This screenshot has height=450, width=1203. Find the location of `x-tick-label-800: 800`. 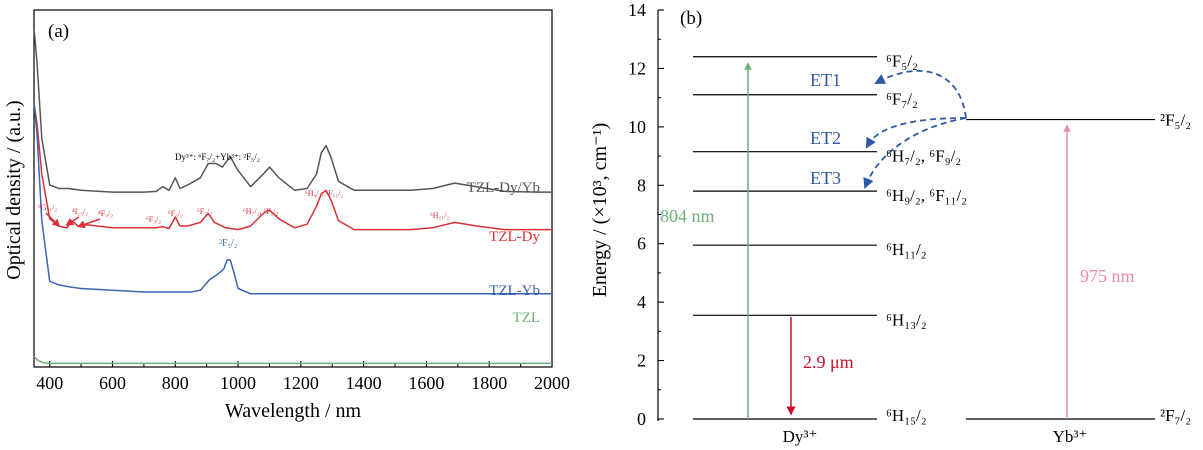

x-tick-label-800: 800 is located at coordinates (175, 383).